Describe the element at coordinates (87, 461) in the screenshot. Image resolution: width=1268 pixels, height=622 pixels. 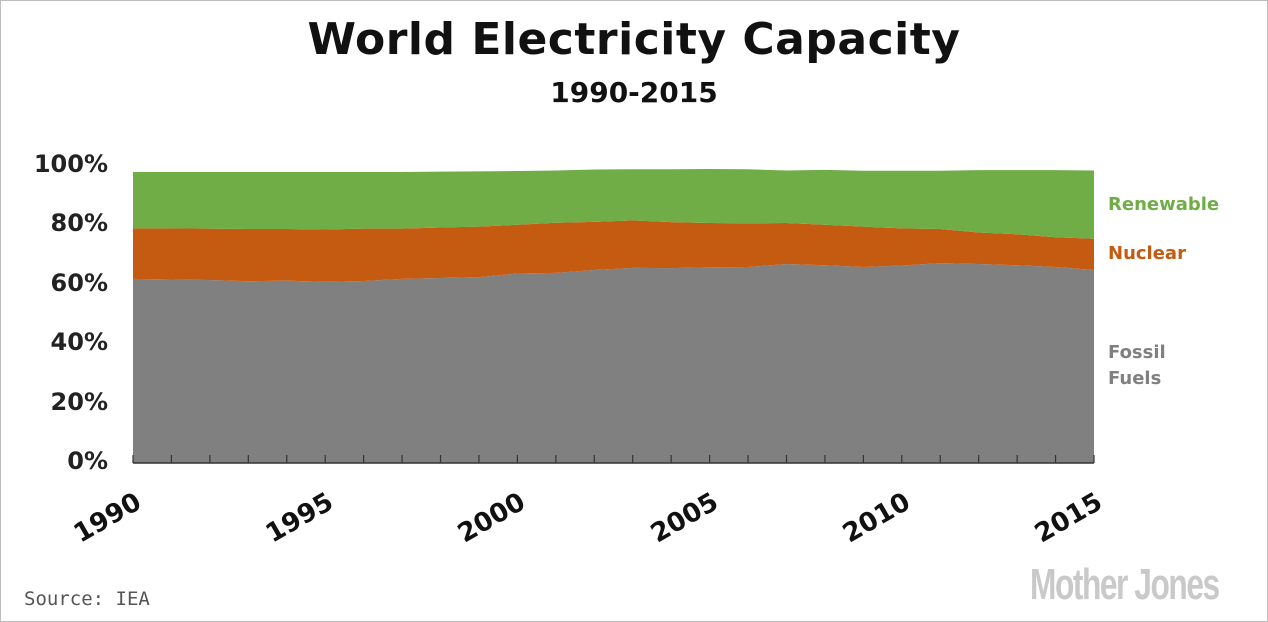
I see `y-tick-label: 0%` at that location.